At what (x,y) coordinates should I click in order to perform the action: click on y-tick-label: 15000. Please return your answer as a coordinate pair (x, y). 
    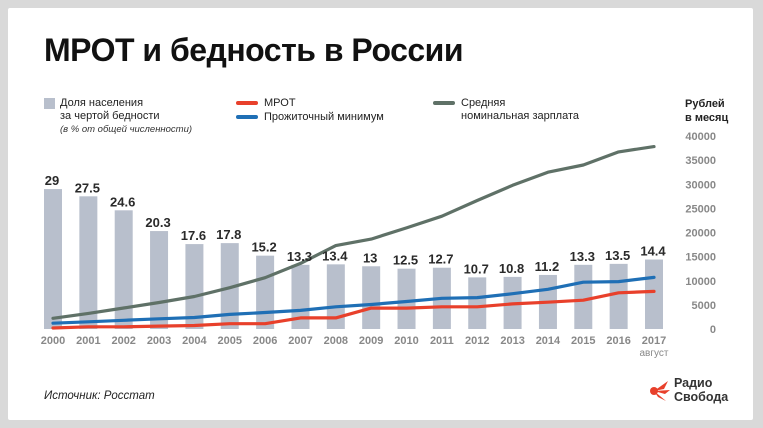
    Looking at the image, I should click on (700, 258).